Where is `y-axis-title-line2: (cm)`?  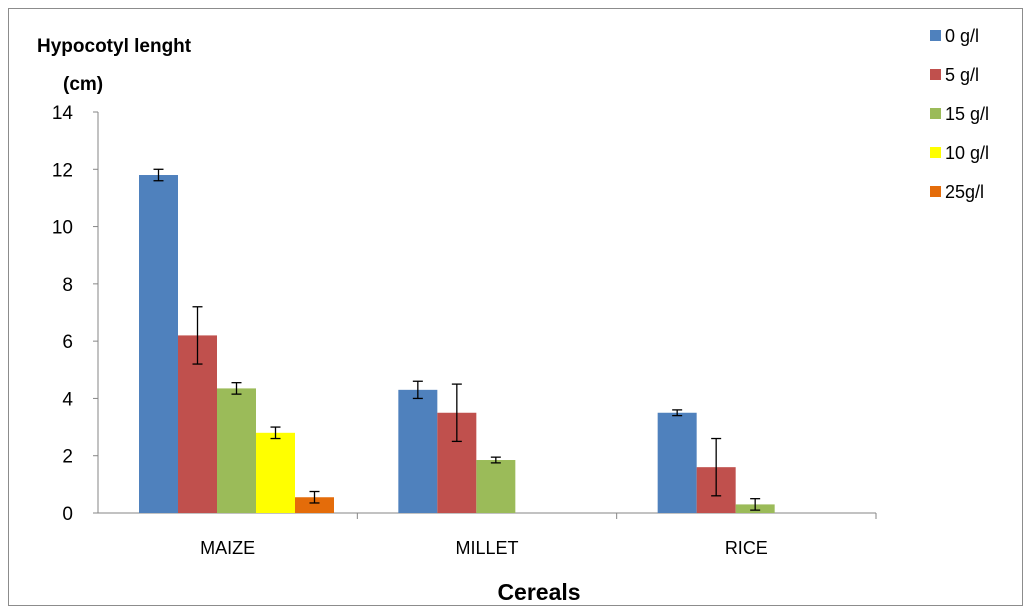
y-axis-title-line2: (cm) is located at coordinates (83, 84).